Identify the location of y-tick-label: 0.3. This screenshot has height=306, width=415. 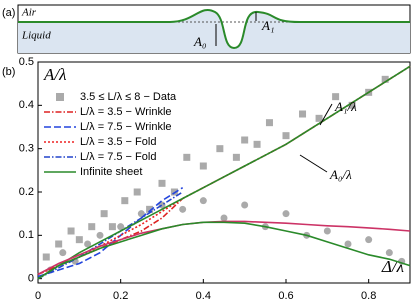
(26, 149).